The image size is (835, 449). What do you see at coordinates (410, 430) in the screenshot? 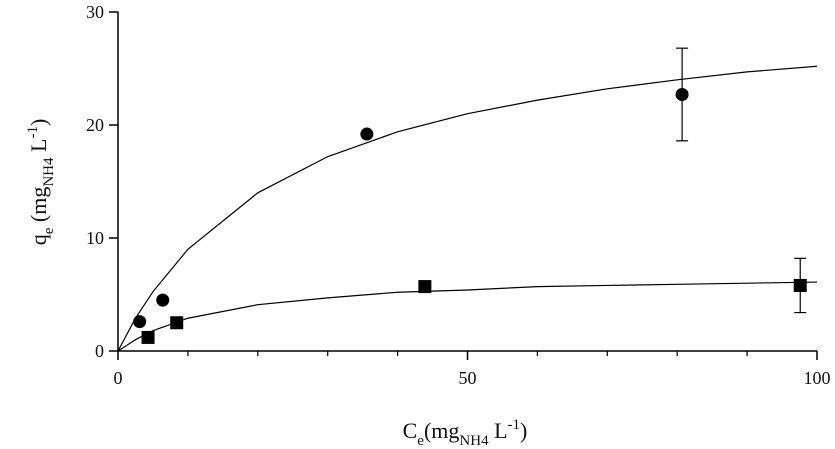
I see `label-part: C` at bounding box center [410, 430].